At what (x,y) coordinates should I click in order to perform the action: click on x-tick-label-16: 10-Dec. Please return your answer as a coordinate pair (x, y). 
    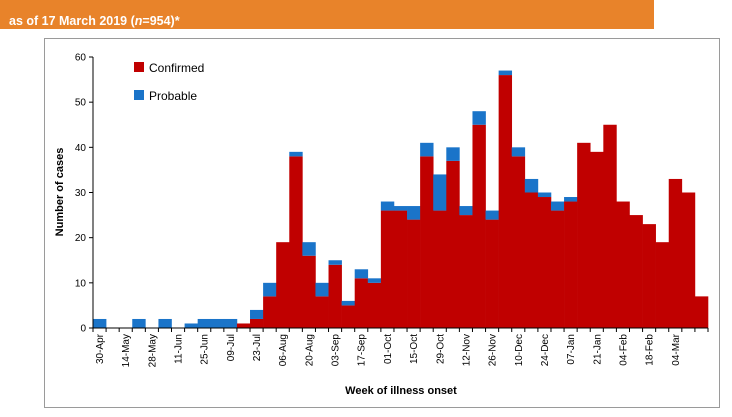
    Looking at the image, I should click on (519, 350).